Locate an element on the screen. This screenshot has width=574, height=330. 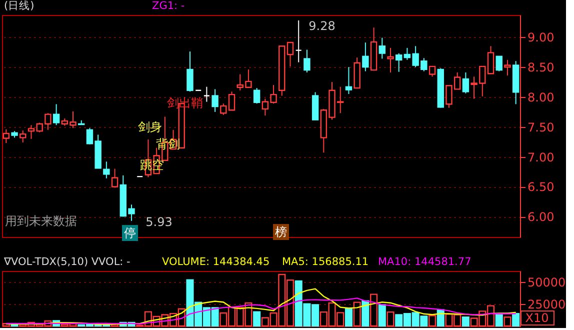
y-tick-label: 7.50 is located at coordinates (541, 127).